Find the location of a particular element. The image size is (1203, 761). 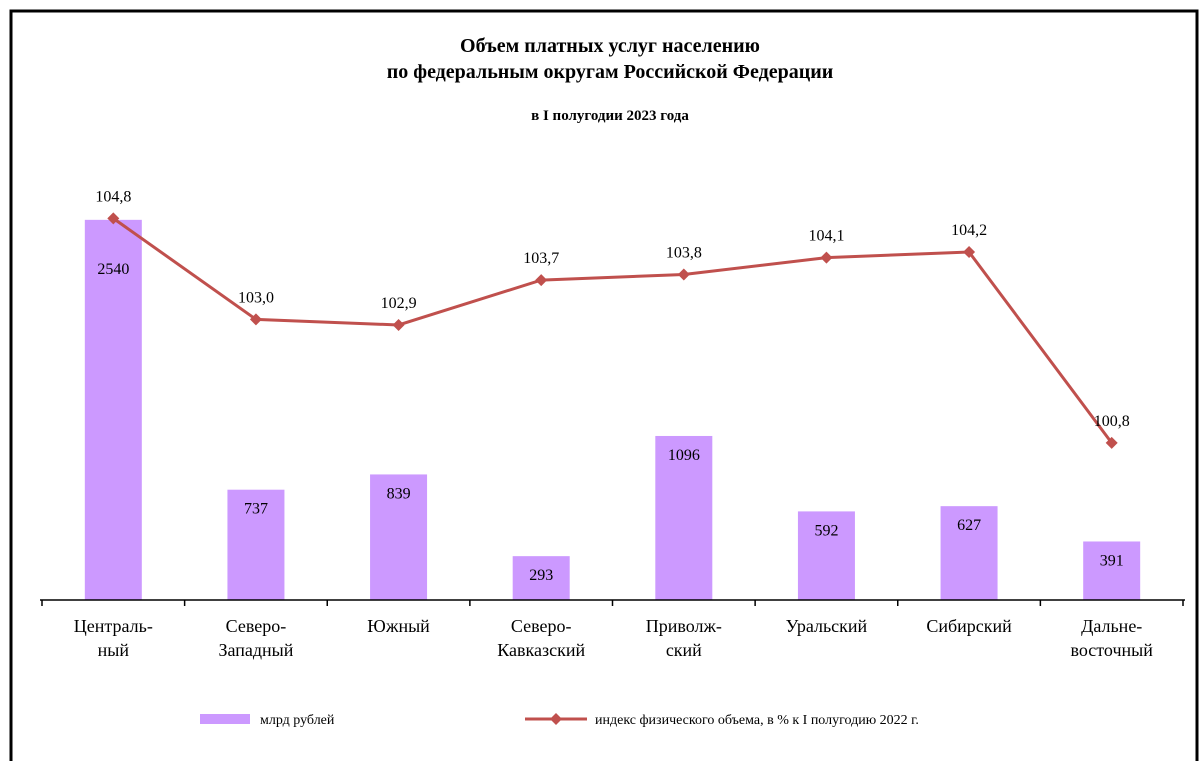

x-tick-label: Уральский is located at coordinates (827, 626).